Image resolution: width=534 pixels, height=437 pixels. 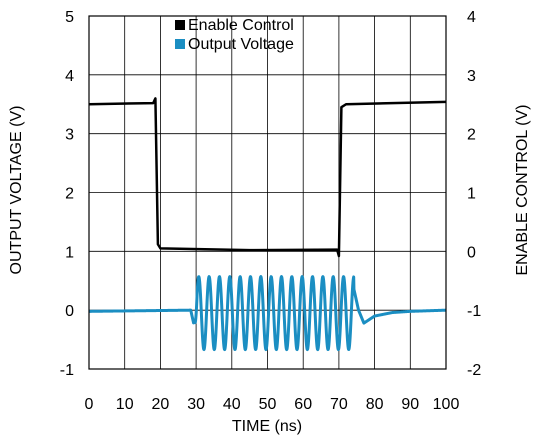 What do you see at coordinates (446, 404) in the screenshot?
I see `x-tick-label: 100` at bounding box center [446, 404].